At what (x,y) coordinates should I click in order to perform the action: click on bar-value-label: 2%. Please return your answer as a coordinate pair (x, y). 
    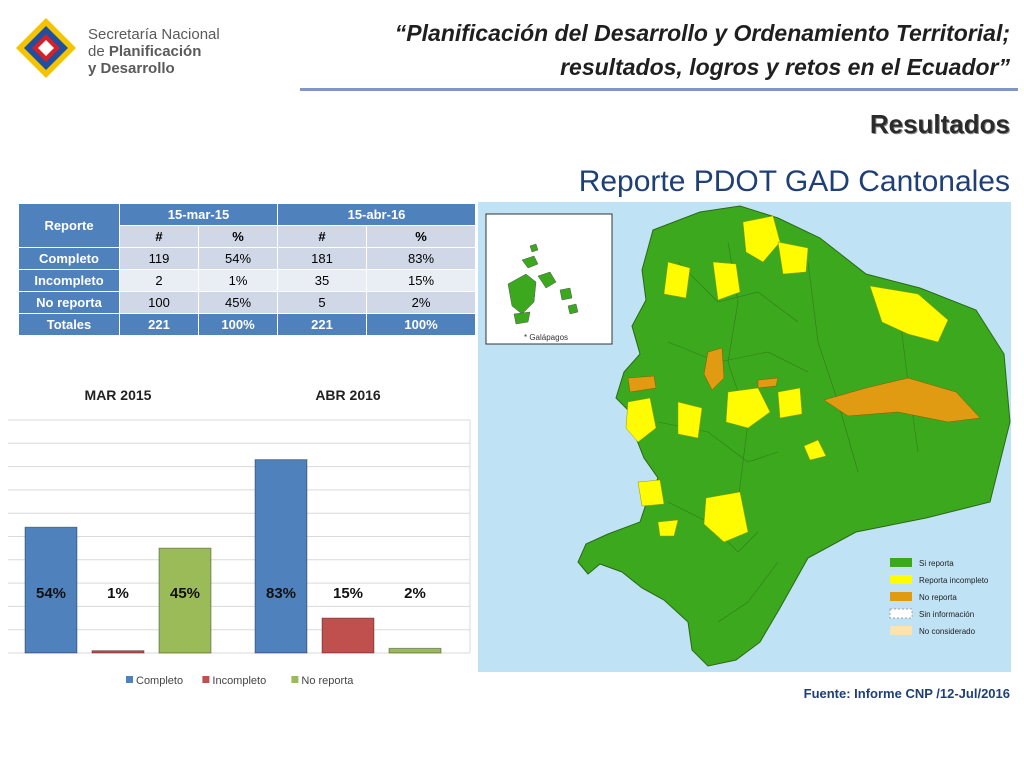
    Looking at the image, I should click on (415, 593).